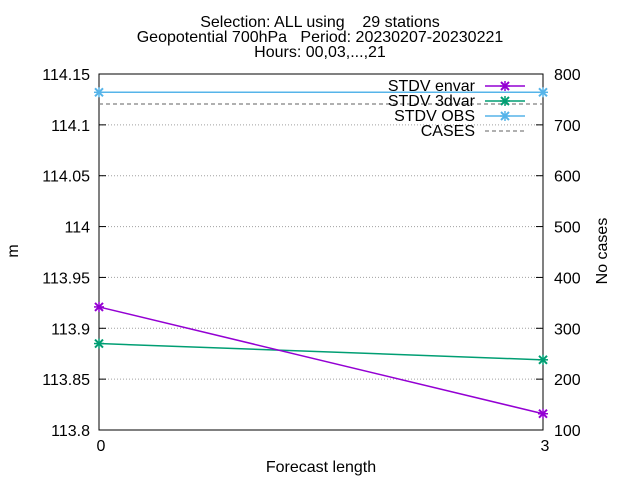 Image resolution: width=640 pixels, height=480 pixels. What do you see at coordinates (434, 116) in the screenshot?
I see `legend-label: STDV OBS` at bounding box center [434, 116].